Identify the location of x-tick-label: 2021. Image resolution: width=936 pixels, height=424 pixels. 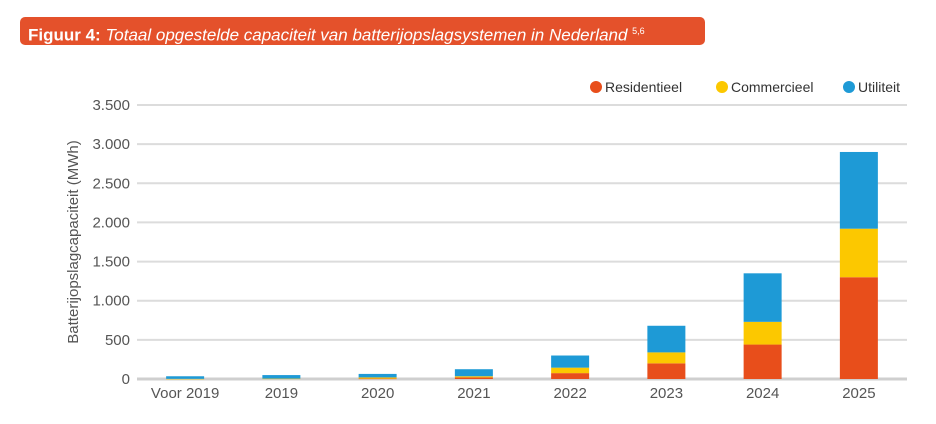
(473, 393).